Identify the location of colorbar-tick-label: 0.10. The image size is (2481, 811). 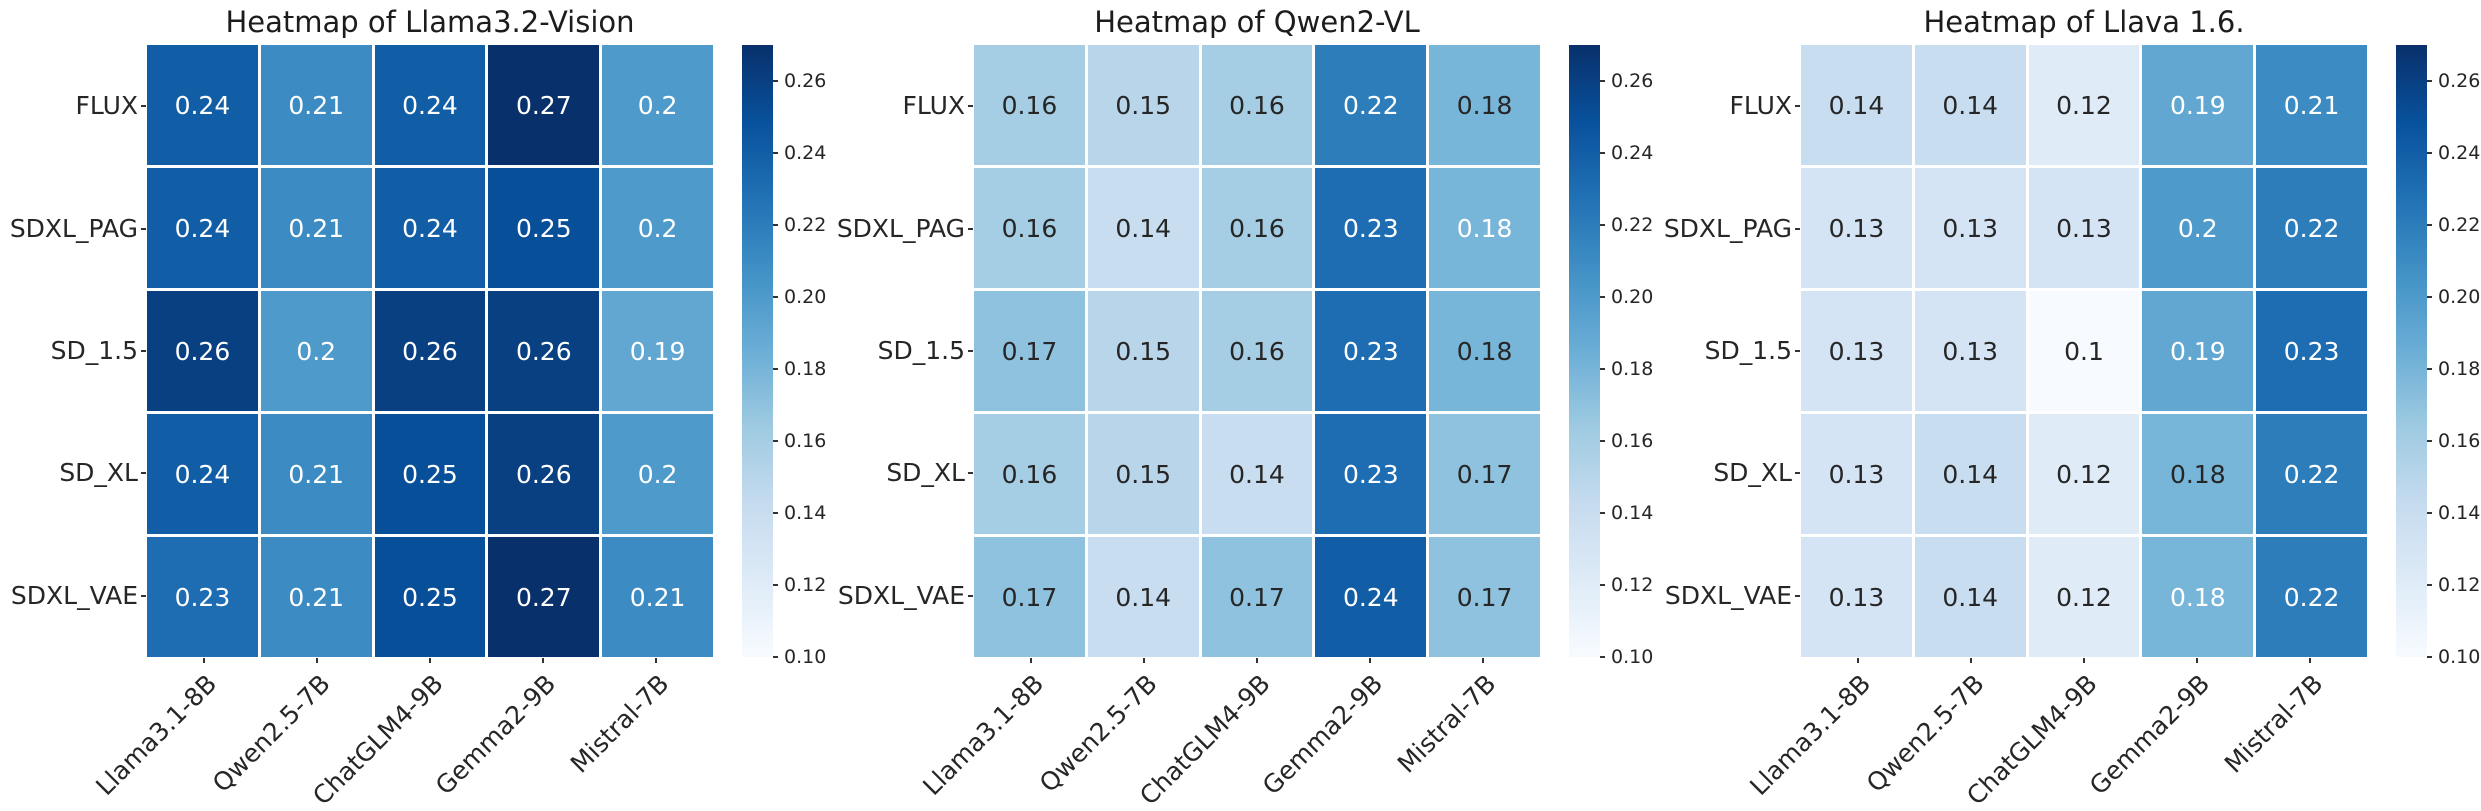
(805, 657).